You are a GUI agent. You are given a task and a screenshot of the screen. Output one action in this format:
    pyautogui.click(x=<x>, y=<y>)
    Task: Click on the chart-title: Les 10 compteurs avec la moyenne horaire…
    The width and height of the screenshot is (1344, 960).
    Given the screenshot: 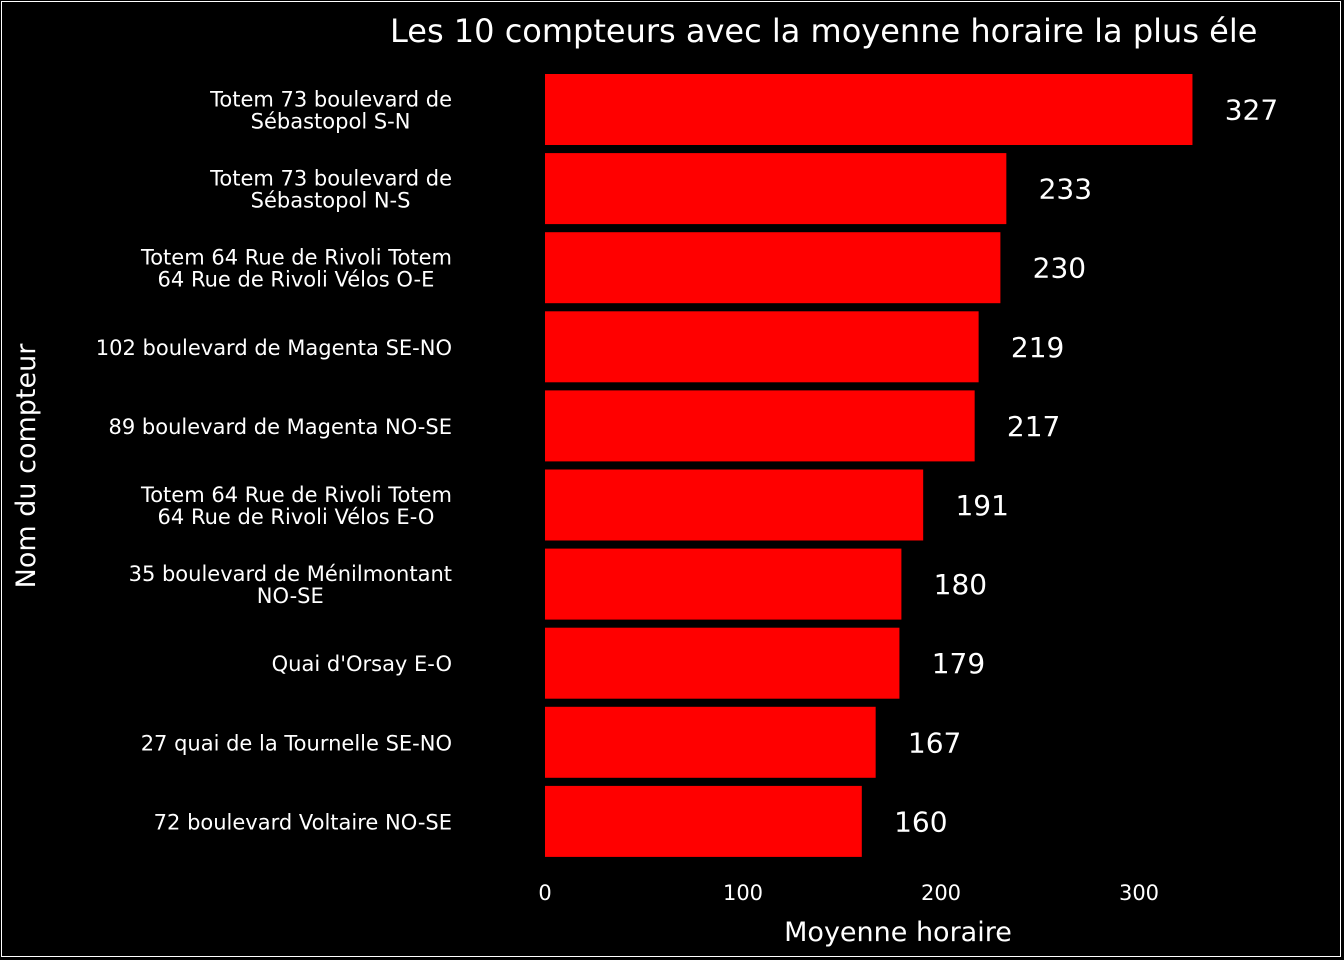 What is the action you would take?
    pyautogui.click(x=823, y=31)
    